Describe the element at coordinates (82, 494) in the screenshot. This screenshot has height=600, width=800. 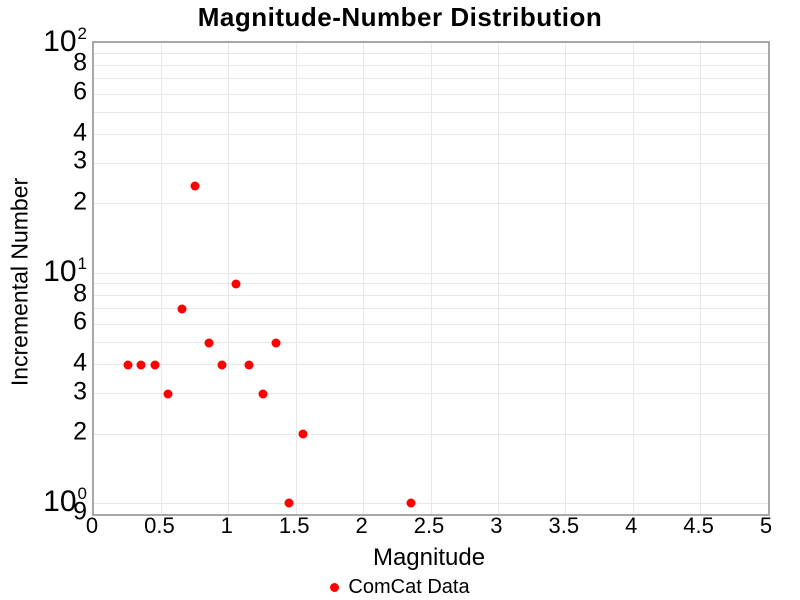
I see `y-tick-exponent: 0` at that location.